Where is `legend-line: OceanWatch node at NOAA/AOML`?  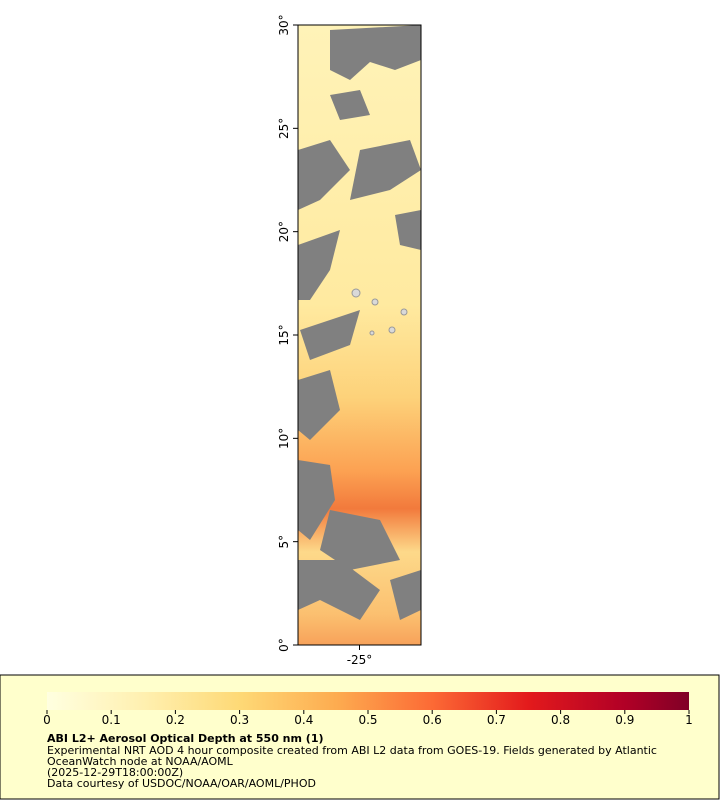
legend-line: OceanWatch node at NOAA/AOML is located at coordinates (140, 761).